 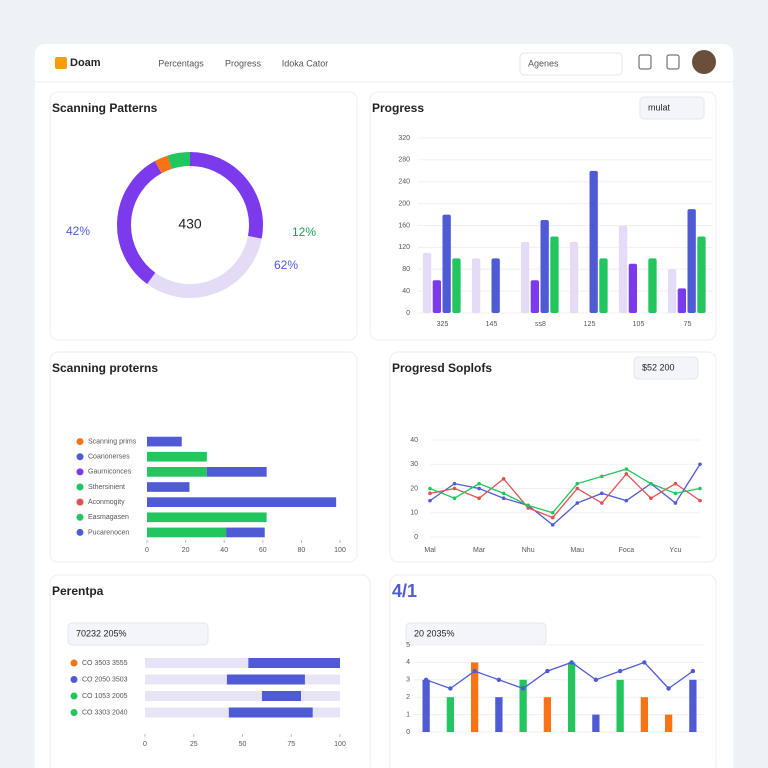 What do you see at coordinates (414, 488) in the screenshot?
I see `y-tick-label: 20` at bounding box center [414, 488].